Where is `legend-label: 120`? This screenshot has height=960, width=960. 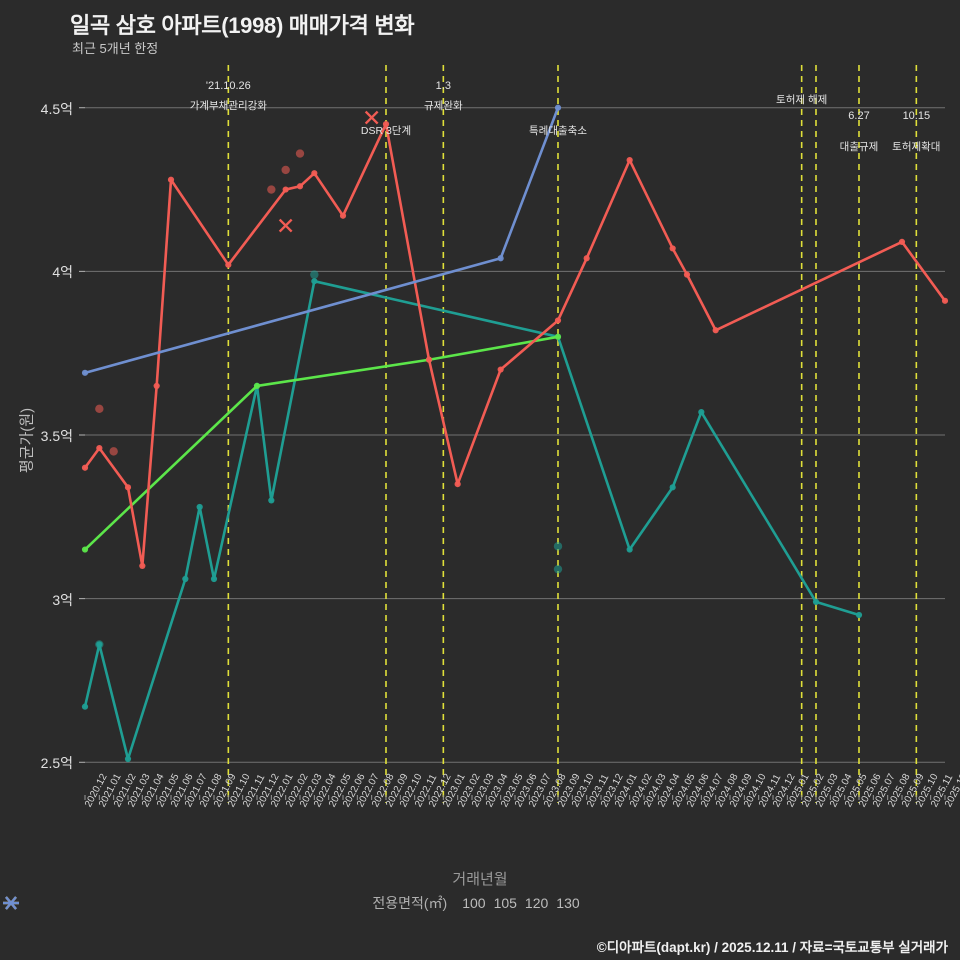 legend-label: 120 is located at coordinates (536, 903).